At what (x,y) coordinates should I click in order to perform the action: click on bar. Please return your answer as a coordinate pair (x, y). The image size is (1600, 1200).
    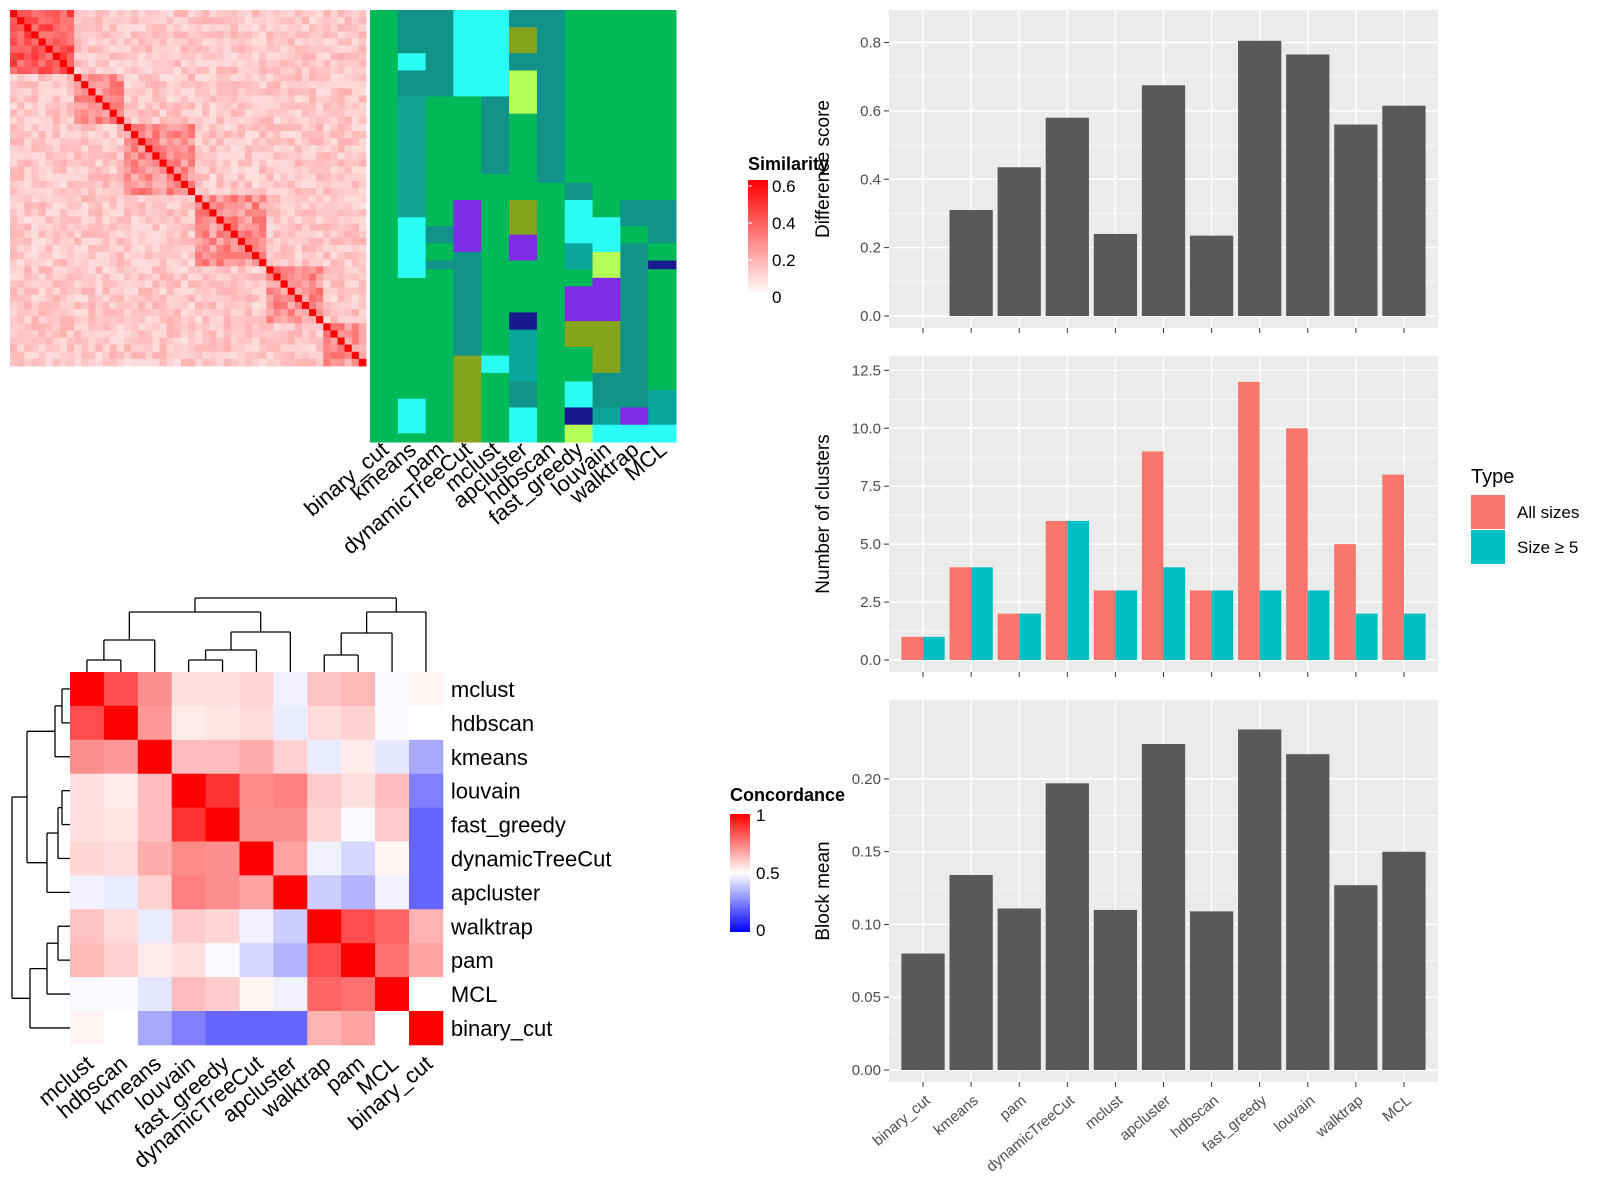
    Looking at the image, I should click on (1078, 590).